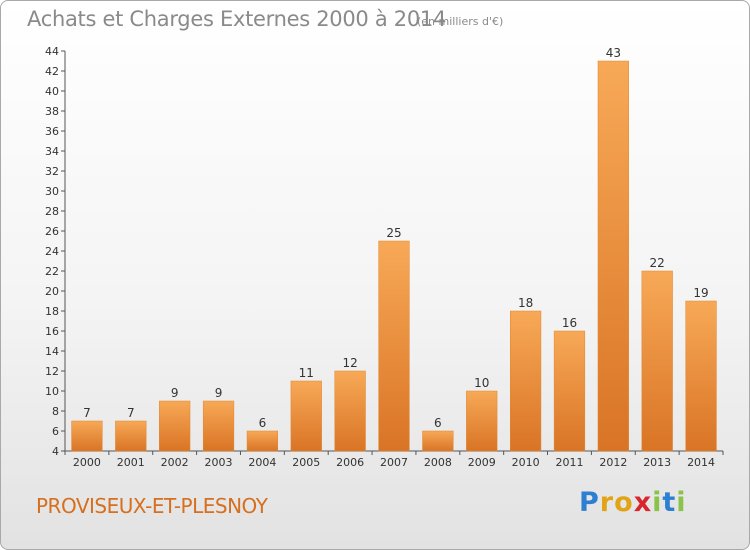 The width and height of the screenshot is (750, 550). Describe the element at coordinates (52, 151) in the screenshot. I see `y-tick-label: 34` at that location.